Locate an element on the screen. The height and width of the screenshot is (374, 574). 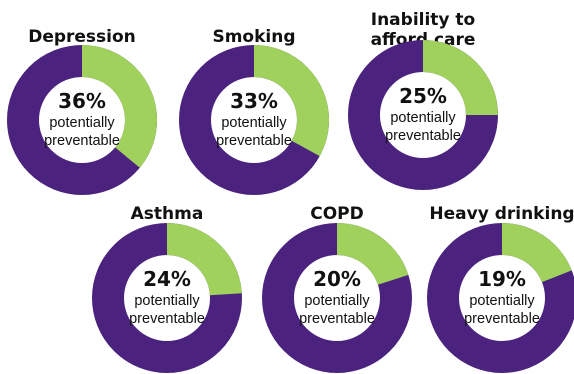
donut-chart: Depression 36% potentially preventable is located at coordinates (82, 111).